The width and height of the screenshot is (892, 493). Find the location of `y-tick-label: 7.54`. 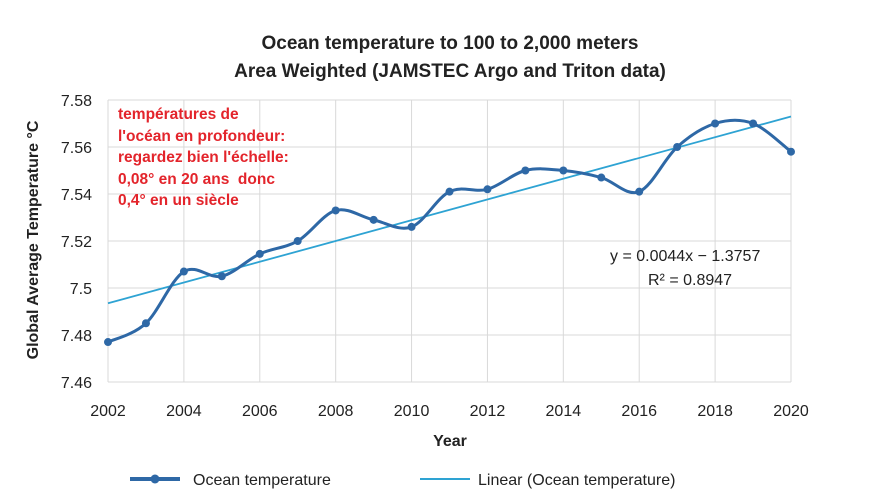

y-tick-label: 7.54 is located at coordinates (76, 195).